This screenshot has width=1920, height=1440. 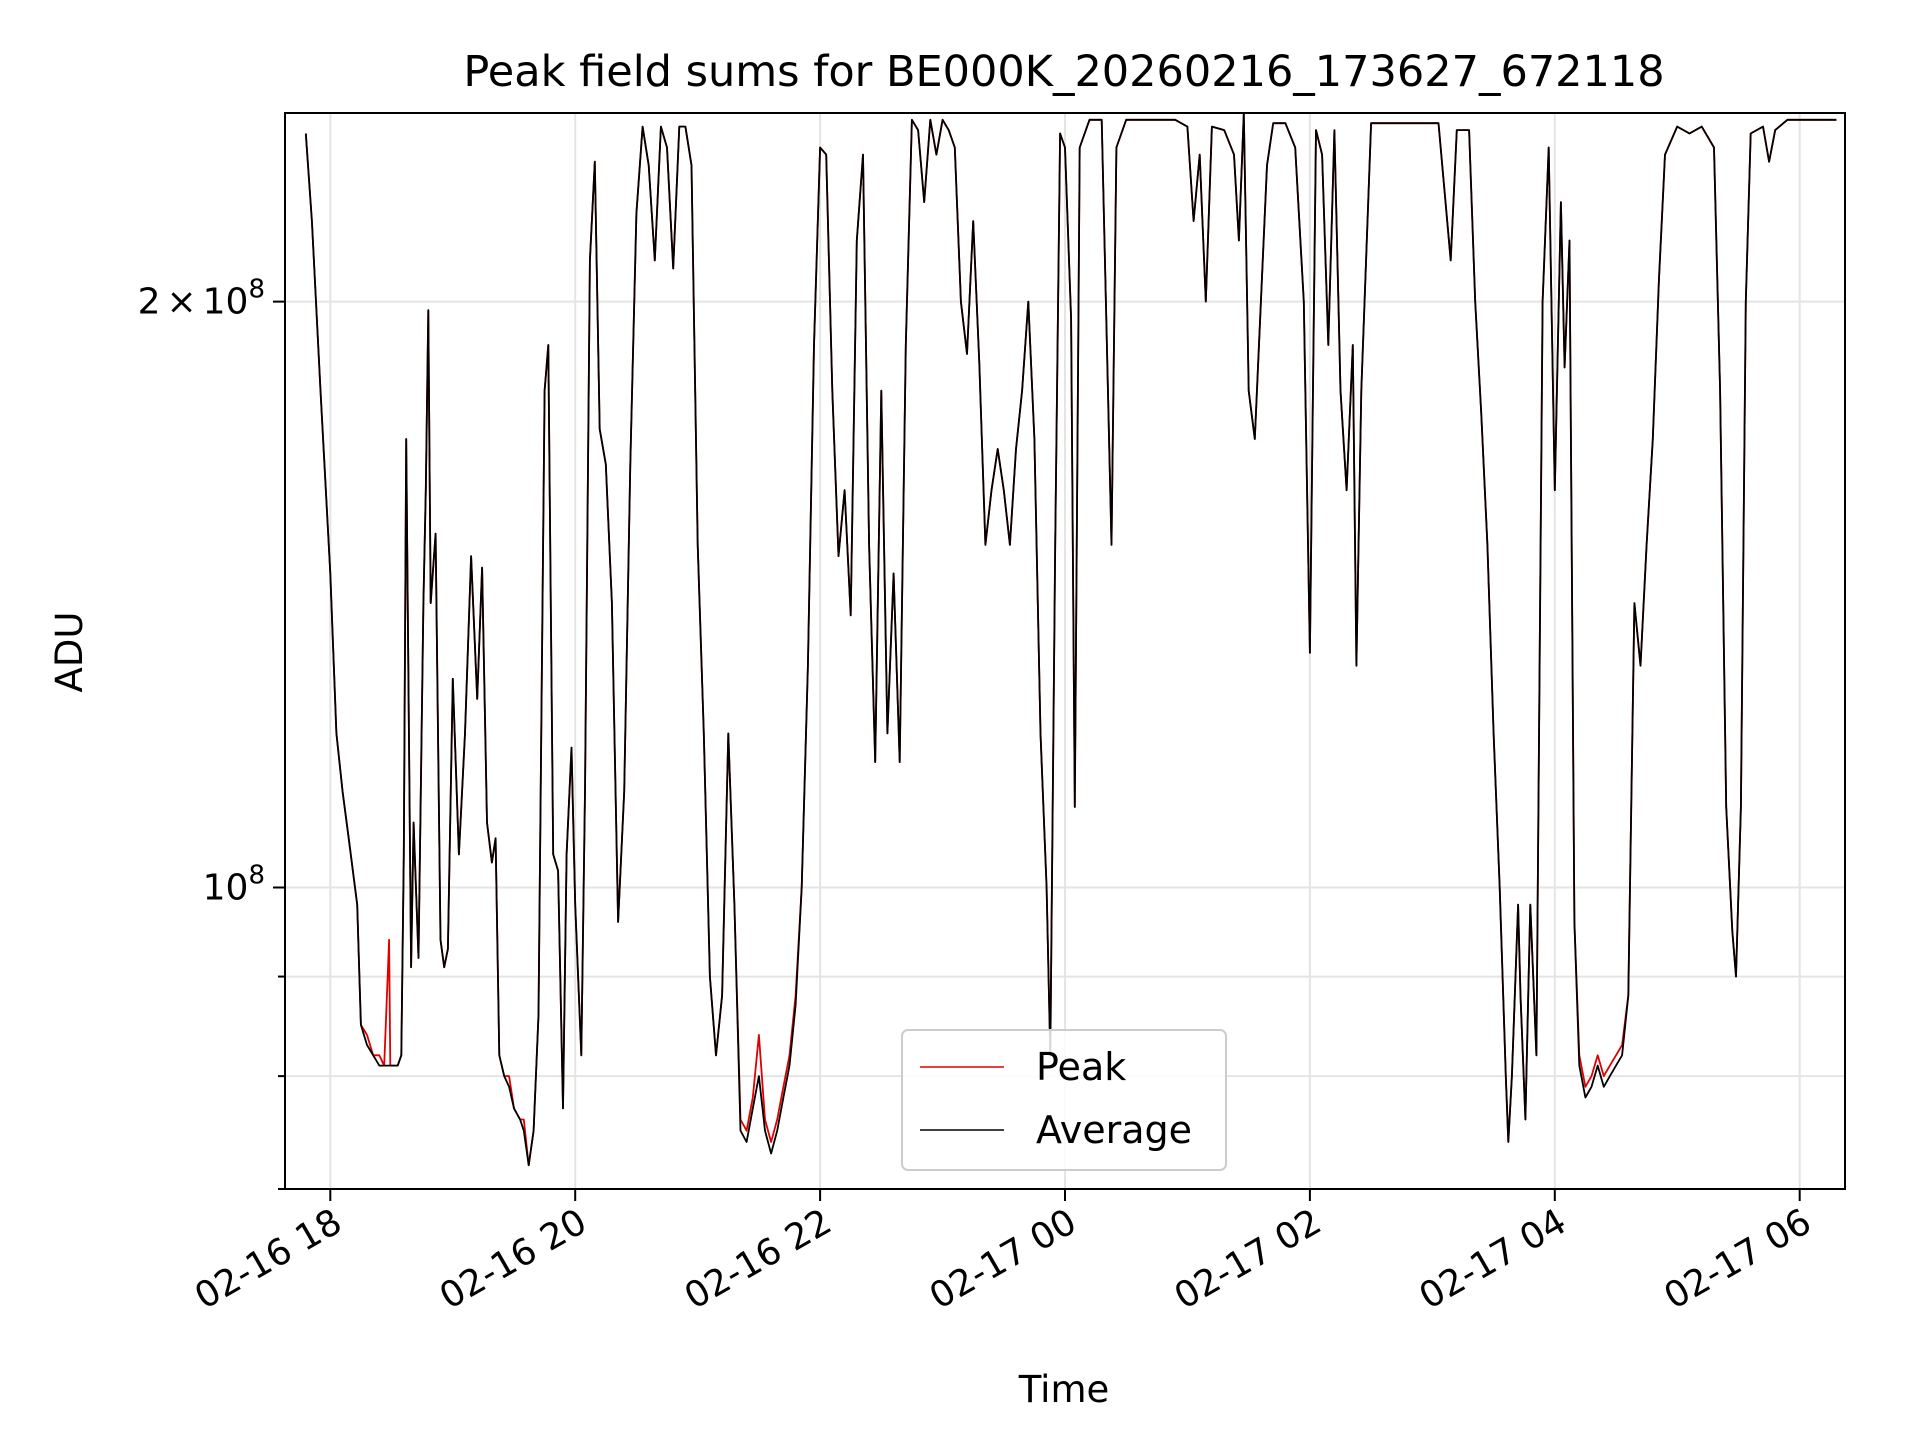 I want to click on y-tick-times: ×, so click(x=181, y=302).